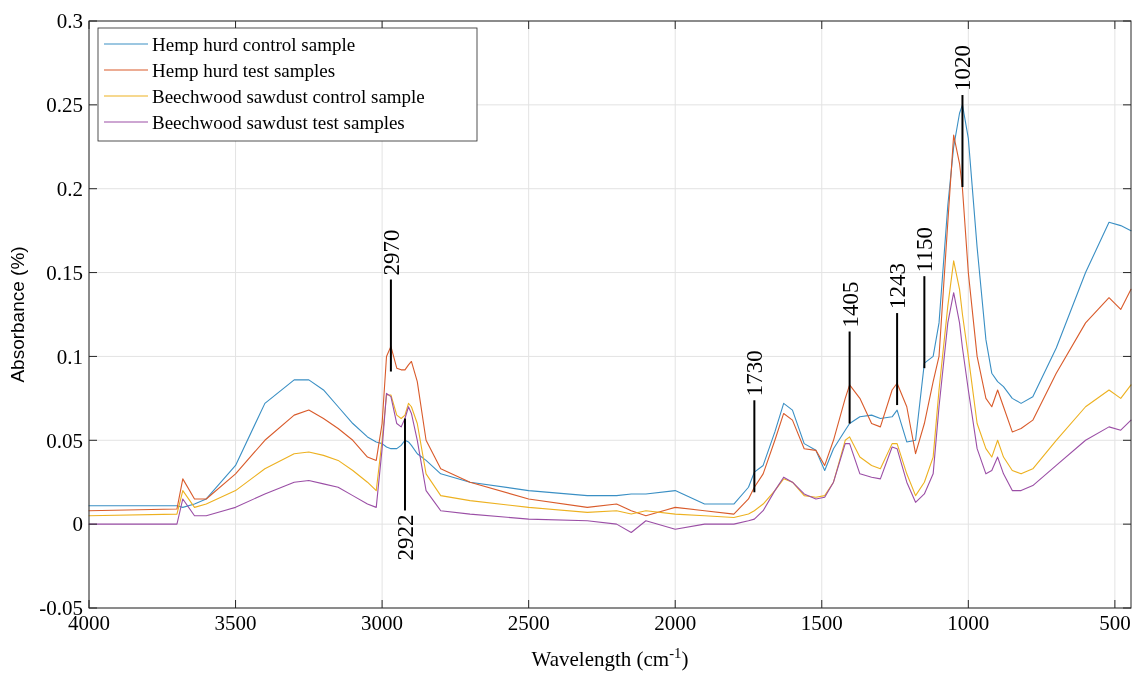 The width and height of the screenshot is (1135, 673). What do you see at coordinates (77, 524) in the screenshot?
I see `y-tick-label: 0` at bounding box center [77, 524].